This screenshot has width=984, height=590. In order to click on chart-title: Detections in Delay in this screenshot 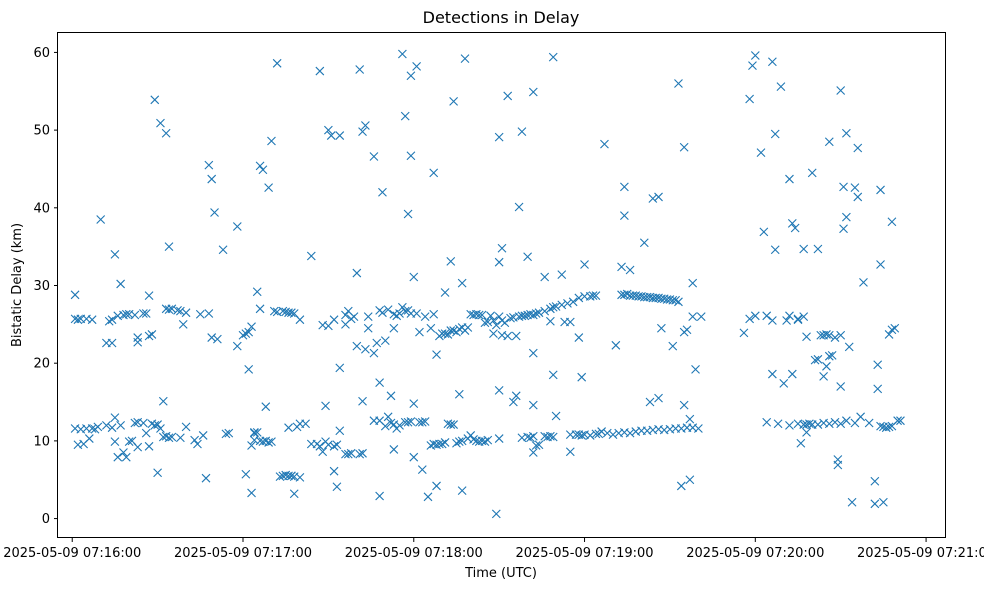, I will do `click(501, 17)`.